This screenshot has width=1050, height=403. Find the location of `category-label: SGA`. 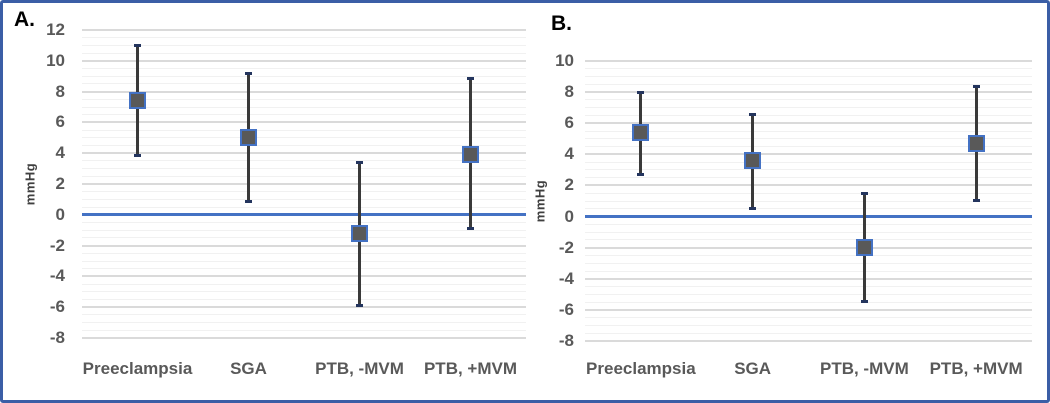

category-label: SGA is located at coordinates (753, 368).